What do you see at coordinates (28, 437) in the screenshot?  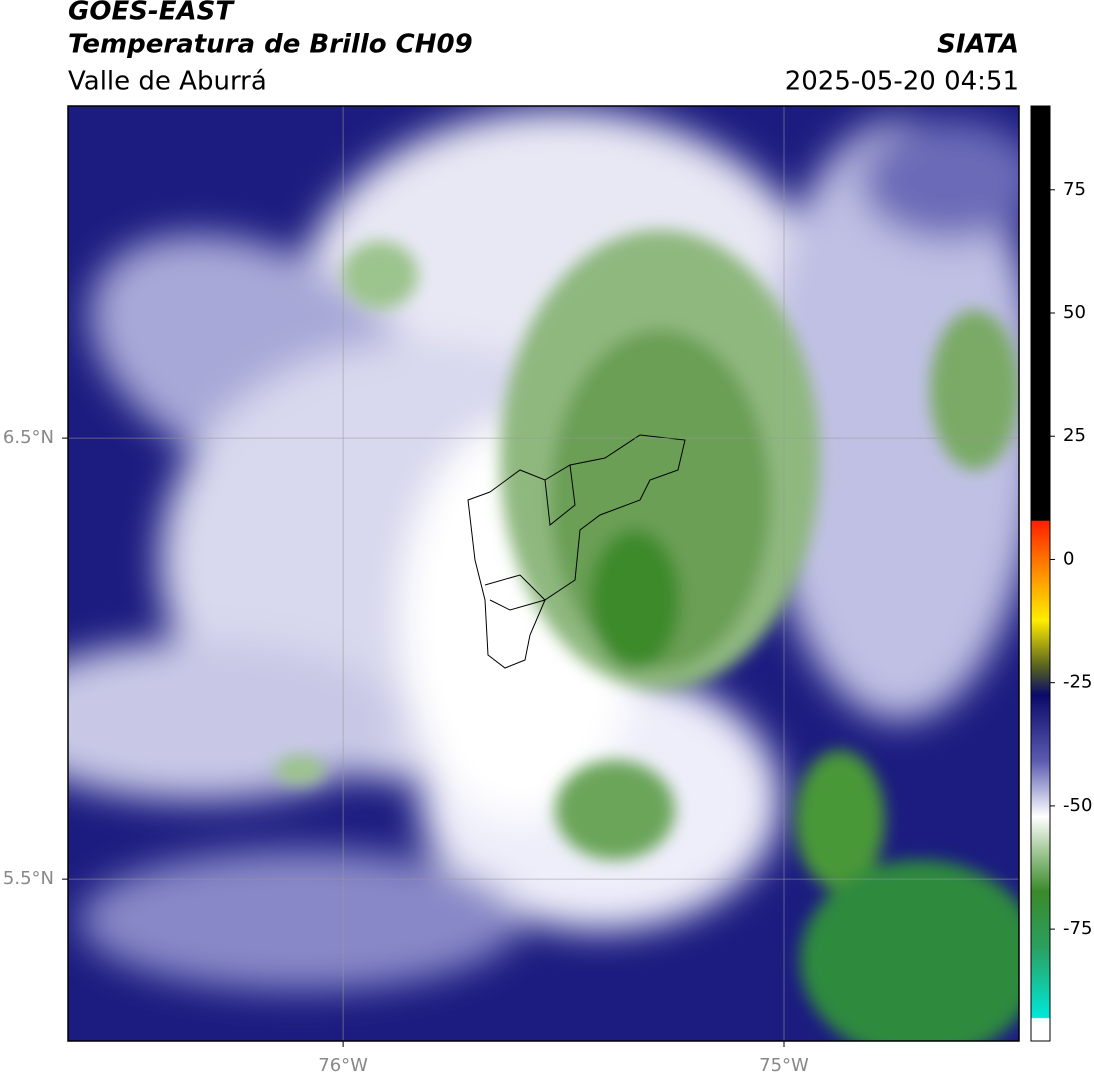 I see `y-tick-label: 6.5°N` at bounding box center [28, 437].